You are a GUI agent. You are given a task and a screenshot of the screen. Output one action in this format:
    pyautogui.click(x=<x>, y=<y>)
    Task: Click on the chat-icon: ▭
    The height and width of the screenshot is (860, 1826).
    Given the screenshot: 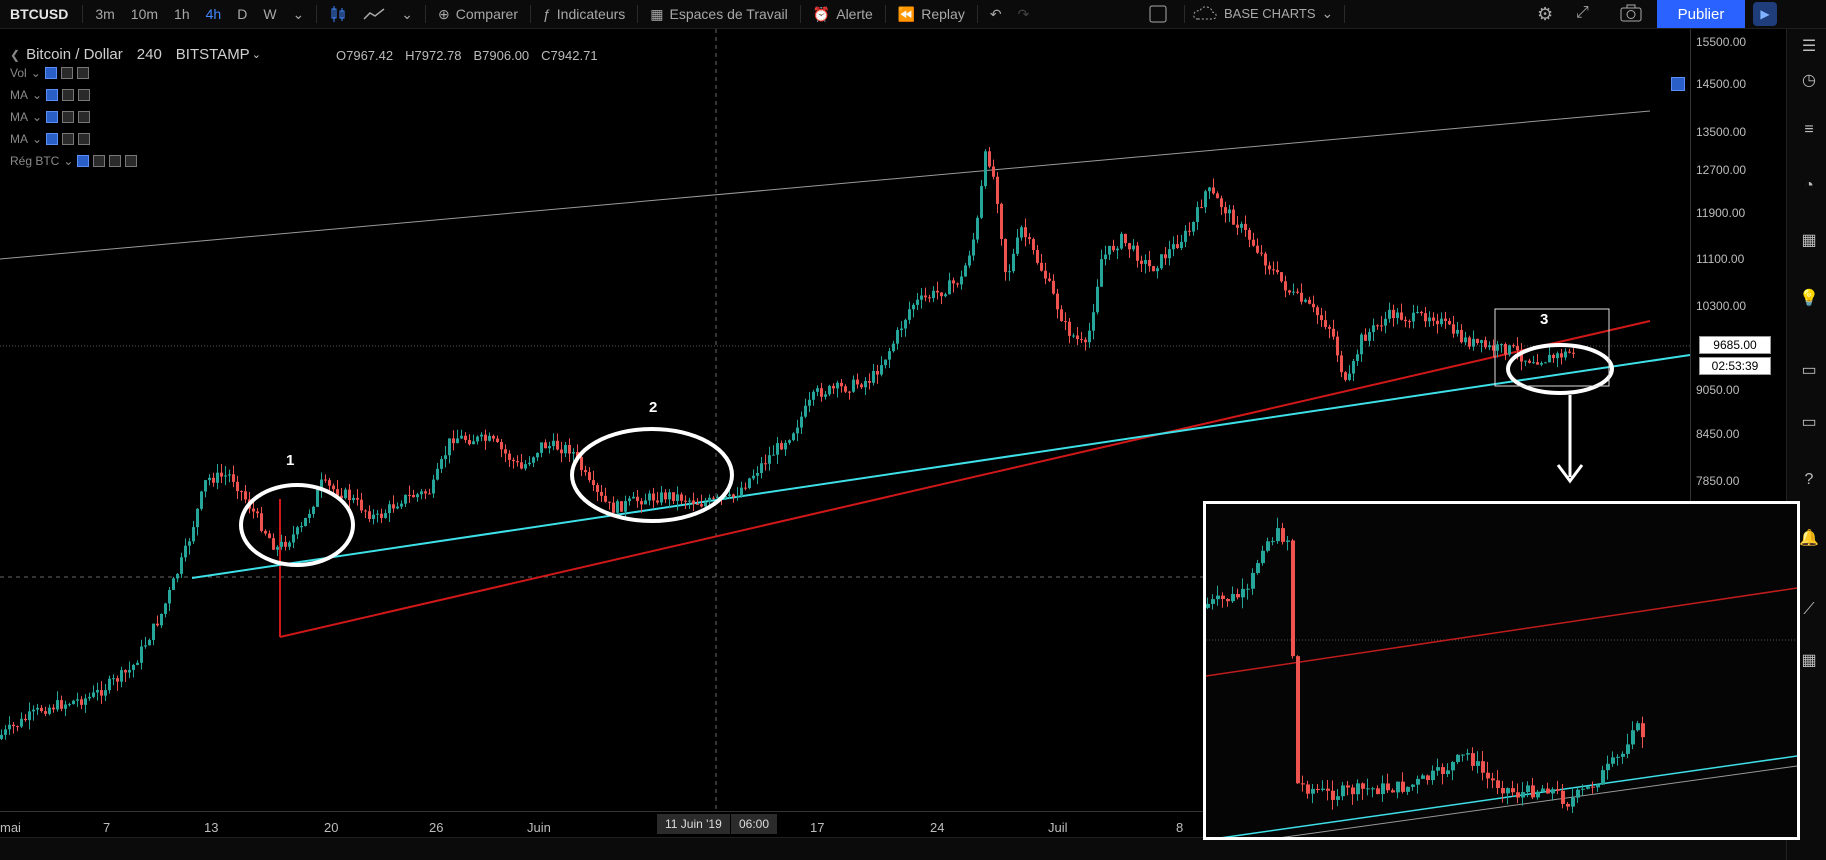 What is the action you would take?
    pyautogui.click(x=1809, y=370)
    